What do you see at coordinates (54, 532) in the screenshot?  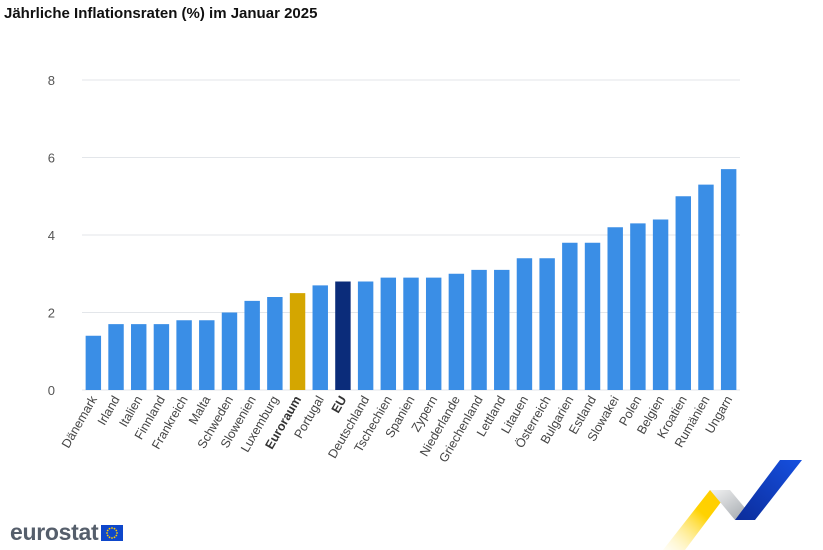 I see `logo-text: eurostat` at bounding box center [54, 532].